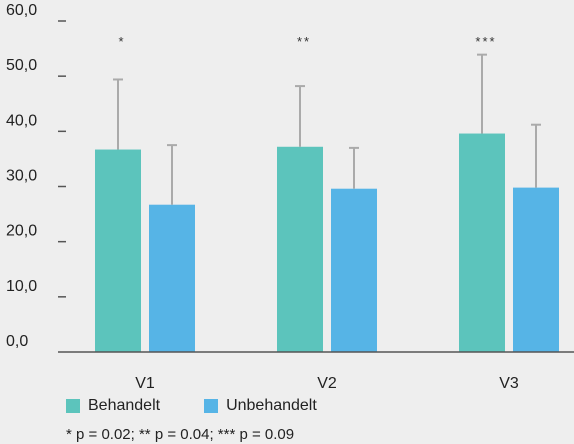 The height and width of the screenshot is (444, 574). Describe the element at coordinates (121, 41) in the screenshot. I see `significance-mark: *` at that location.